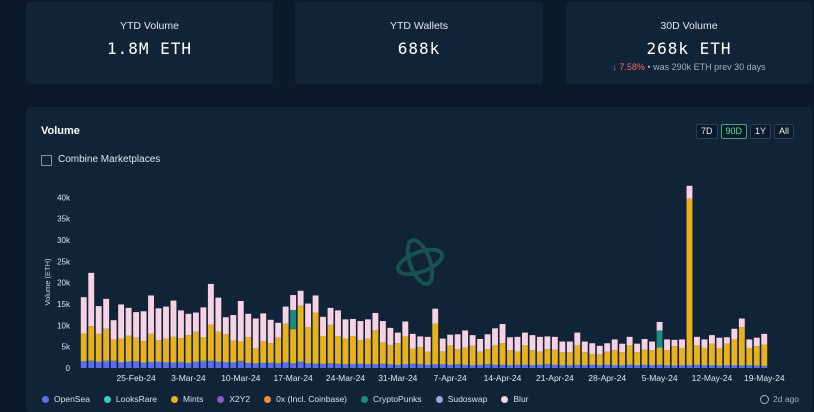 The image size is (814, 412). I want to click on legend-item: CryptoPunks, so click(391, 399).